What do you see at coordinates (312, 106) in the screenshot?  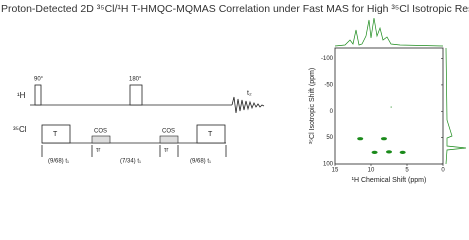 I see `y-axis-label: ³⁵Cl Isotropic Shift (ppm)` at bounding box center [312, 106].